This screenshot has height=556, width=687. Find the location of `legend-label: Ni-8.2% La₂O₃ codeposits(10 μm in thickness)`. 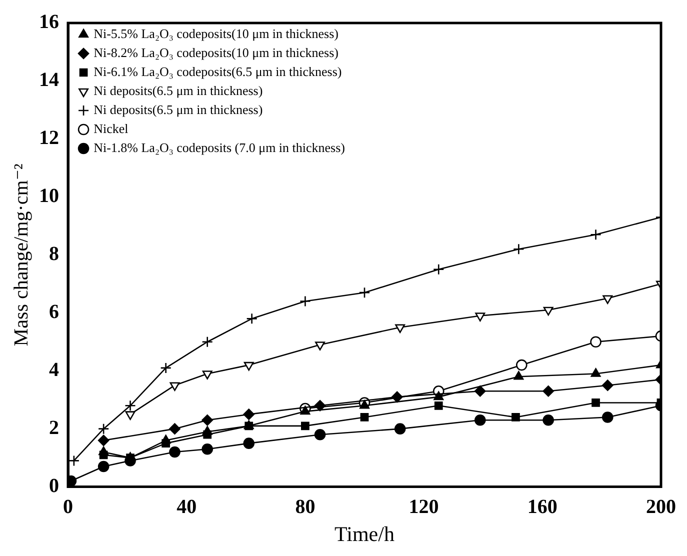

legend-label: Ni-8.2% La₂O₃ codeposits(10 μm in thickness) is located at coordinates (216, 52).